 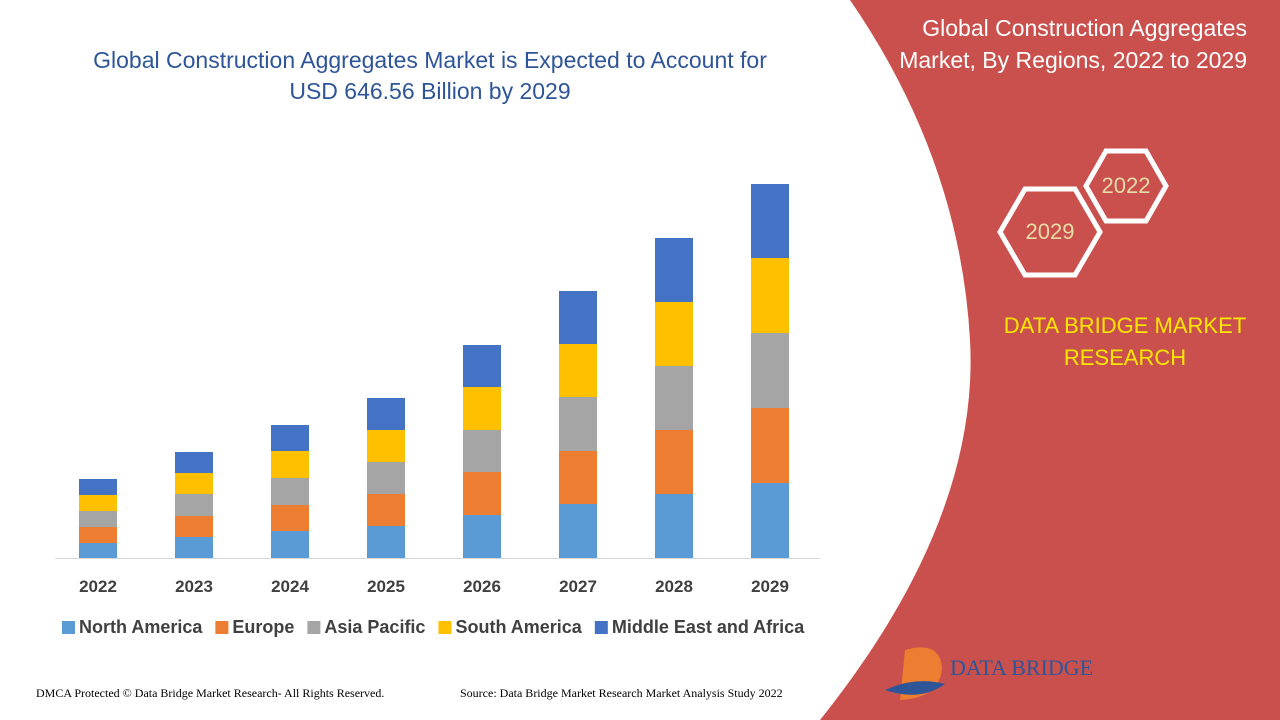 I want to click on brand-text: DATA BRIDGE MARKET RESEARCH, so click(x=1125, y=341).